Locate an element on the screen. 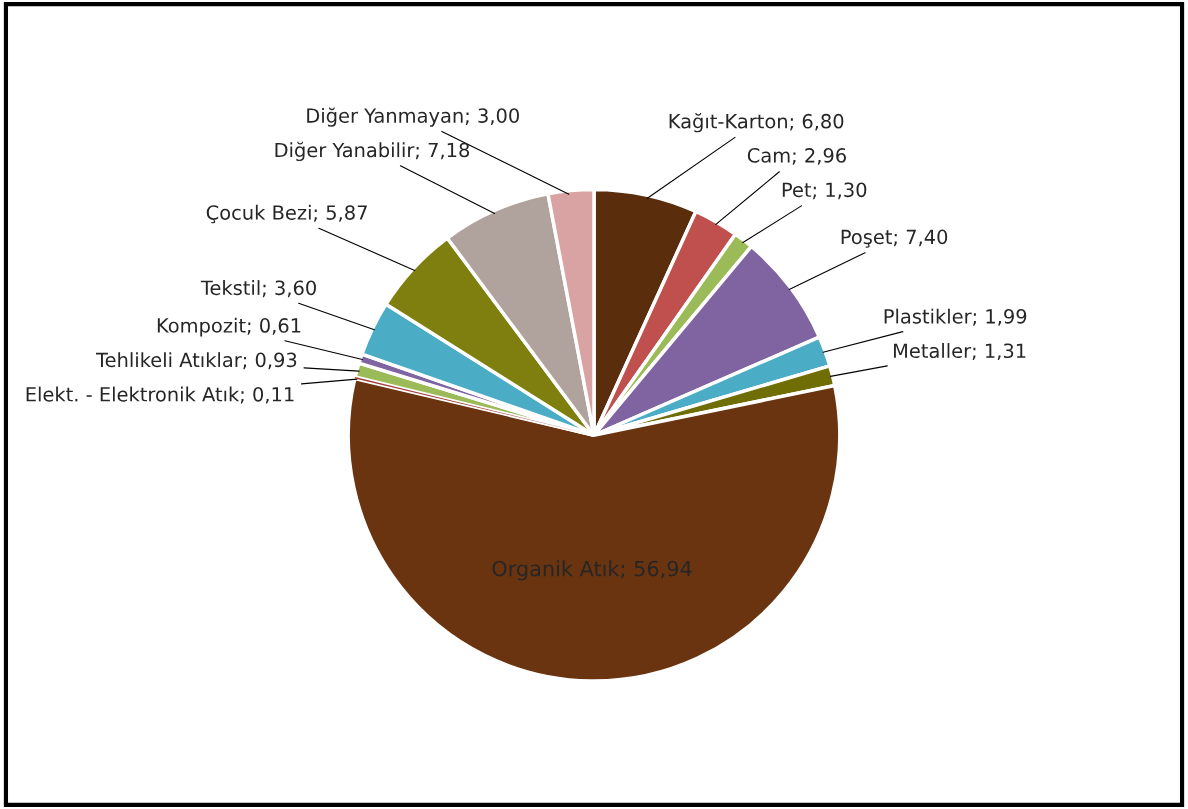 The image size is (1188, 809). slice-label: Kağıt-Karton; 6,80 is located at coordinates (756, 123).